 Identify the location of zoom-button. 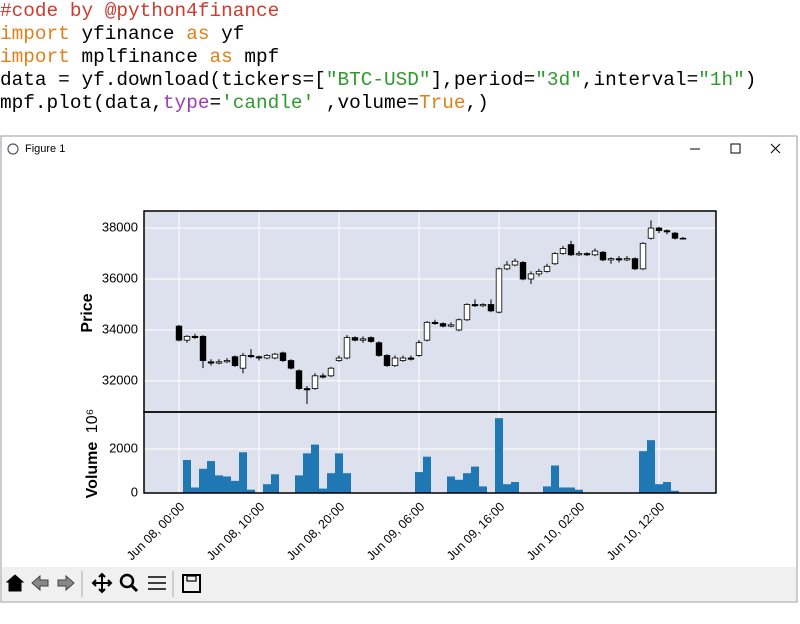
(127, 581).